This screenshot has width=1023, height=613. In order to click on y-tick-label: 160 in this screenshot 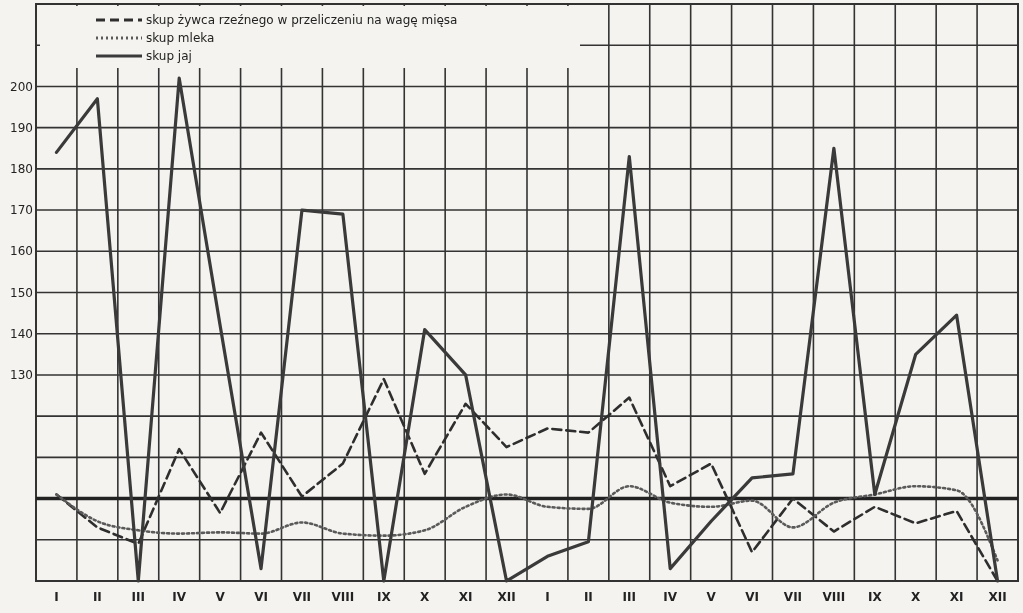, I will do `click(21, 251)`.